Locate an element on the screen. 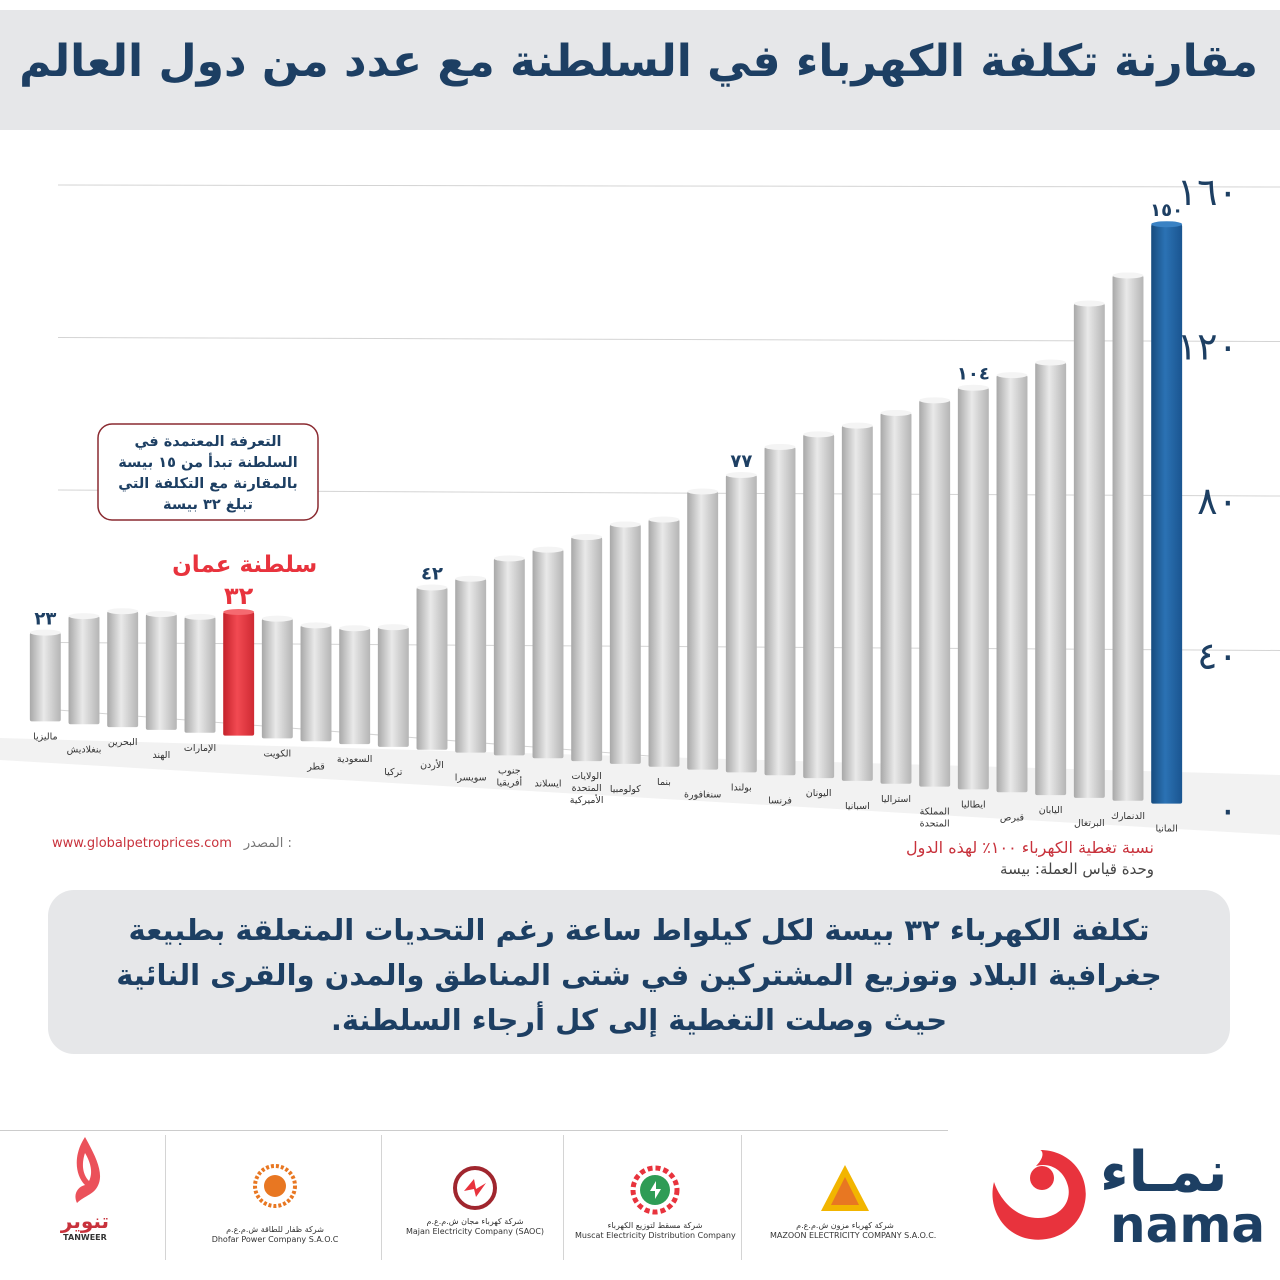  callout-line: بالمقارنة مع التكلفة التي is located at coordinates (207, 484).